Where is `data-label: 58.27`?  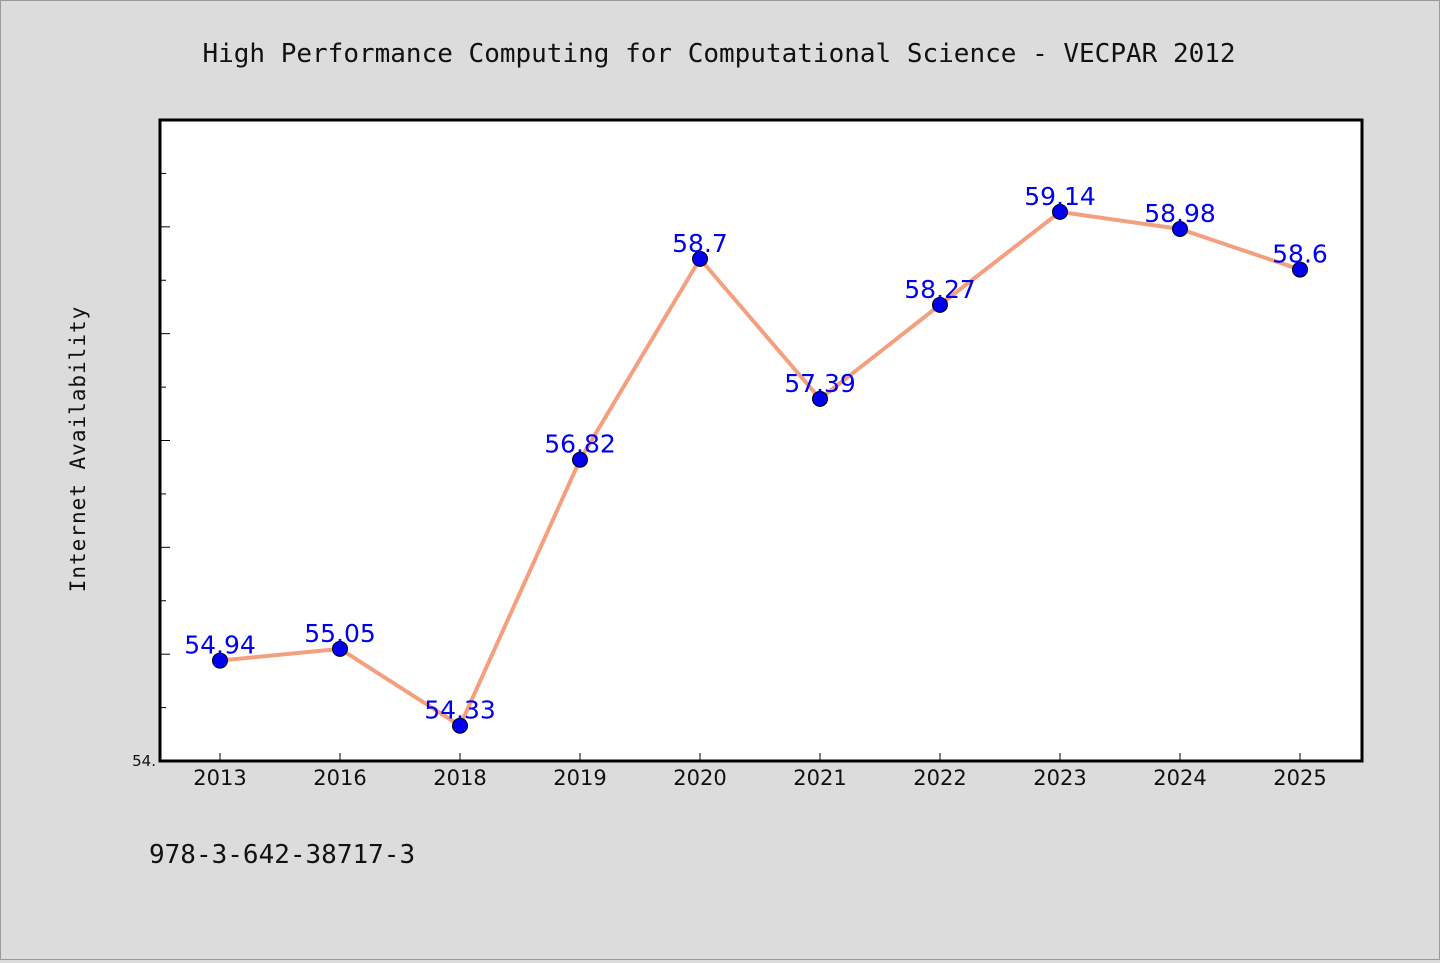 data-label: 58.27 is located at coordinates (940, 289).